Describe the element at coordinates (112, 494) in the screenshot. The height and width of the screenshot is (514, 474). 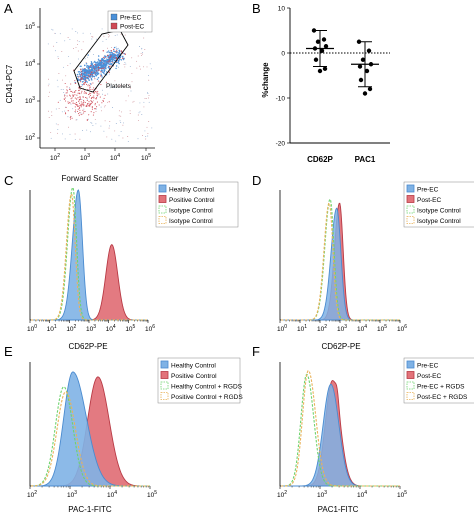
I see `panel-e-x-tick-label: 104` at that location.